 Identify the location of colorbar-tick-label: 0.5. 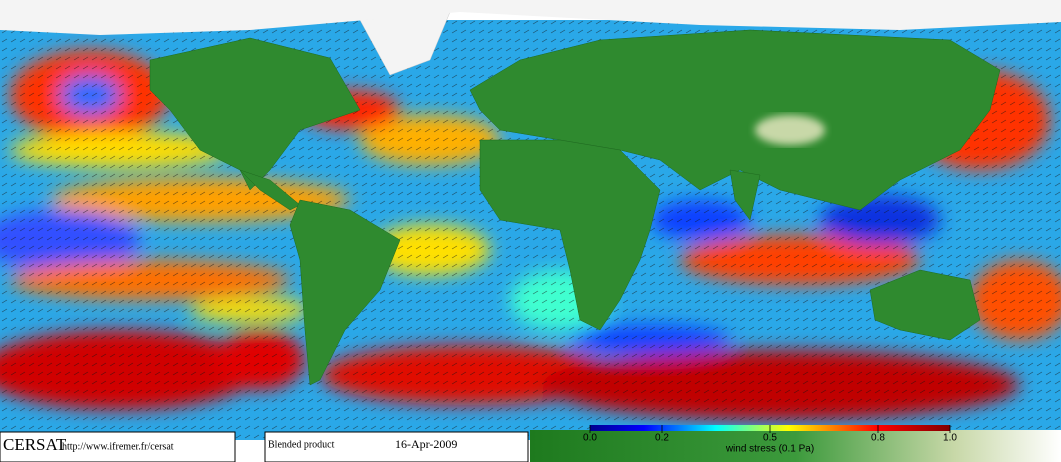
(770, 438).